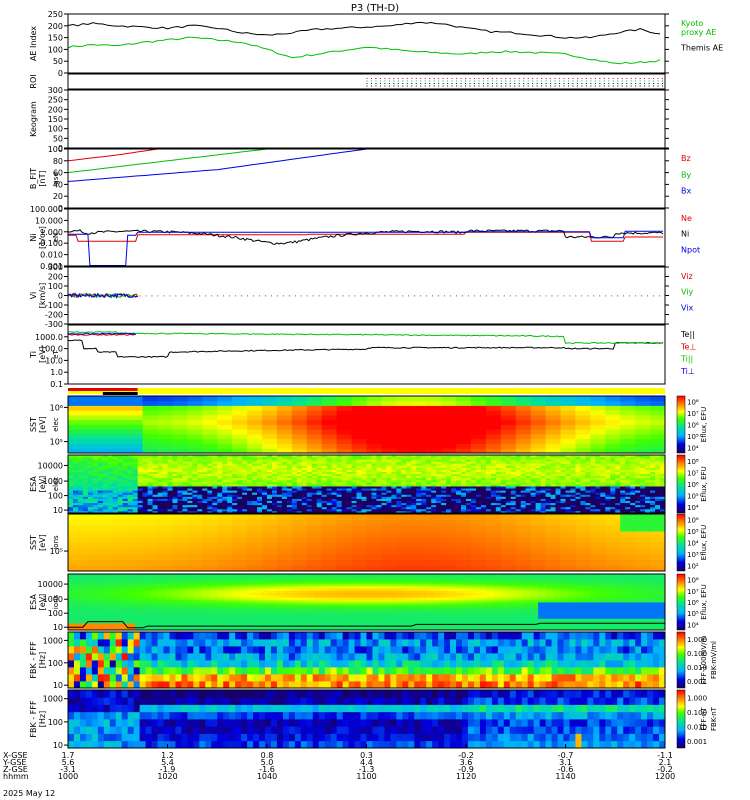 The image size is (750, 800). Describe the element at coordinates (167, 161) in the screenshot. I see `series-by` at that location.